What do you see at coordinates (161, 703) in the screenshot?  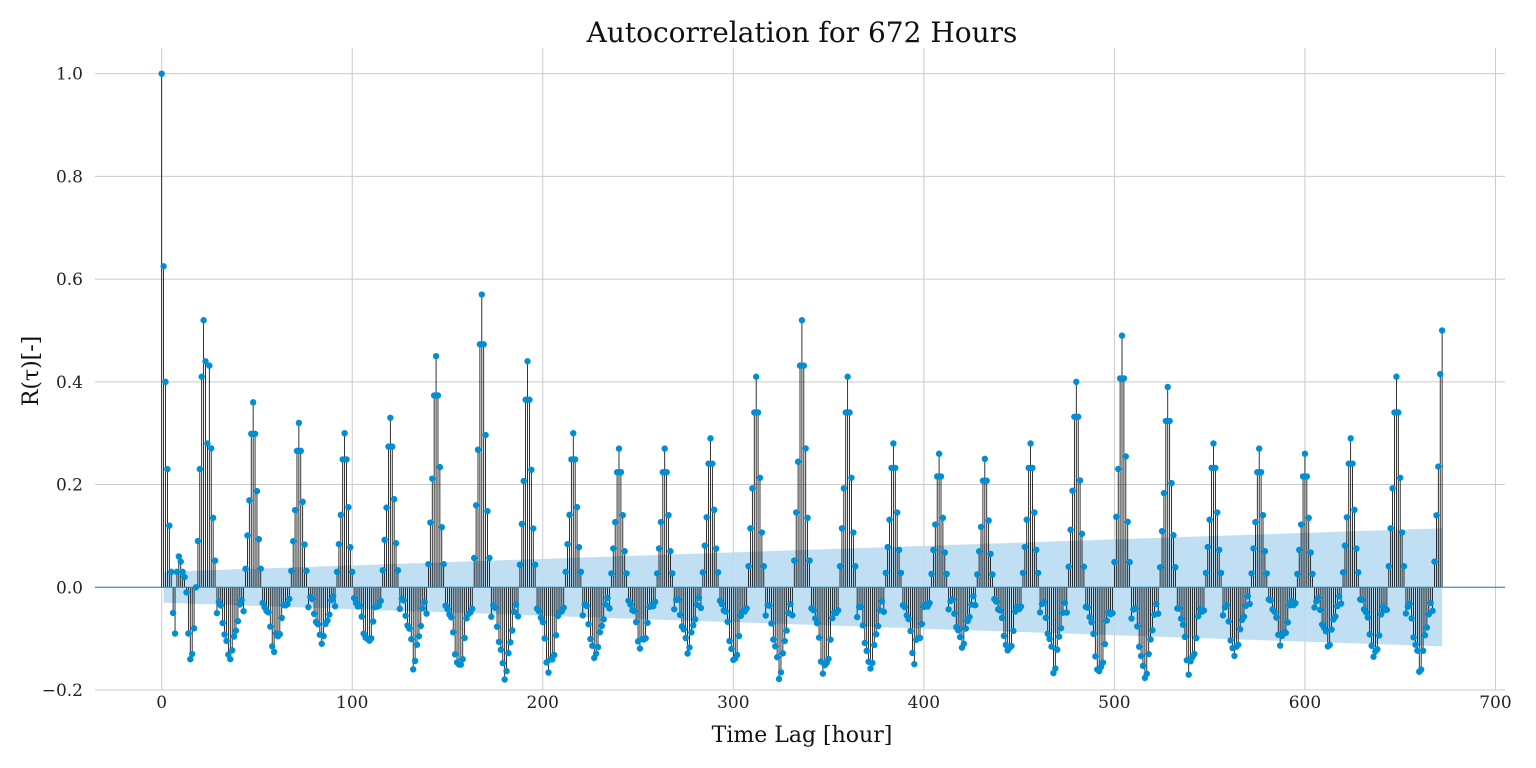 I see `x-tick-label: 0` at bounding box center [161, 703].